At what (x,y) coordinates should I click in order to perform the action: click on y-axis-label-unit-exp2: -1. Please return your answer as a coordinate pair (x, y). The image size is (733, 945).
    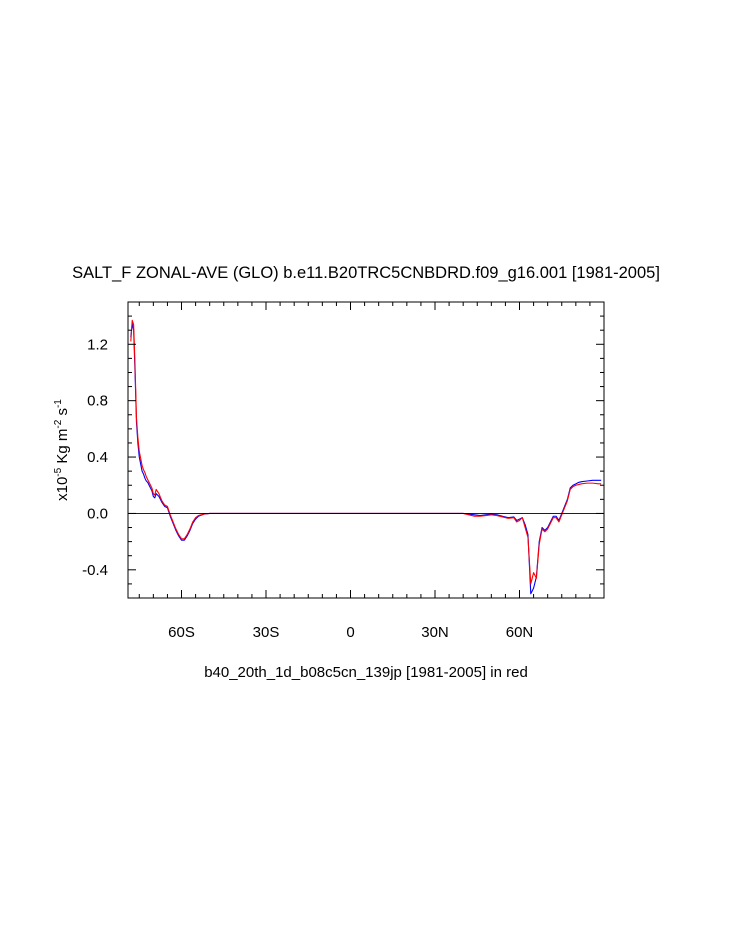
    Looking at the image, I should click on (58, 403).